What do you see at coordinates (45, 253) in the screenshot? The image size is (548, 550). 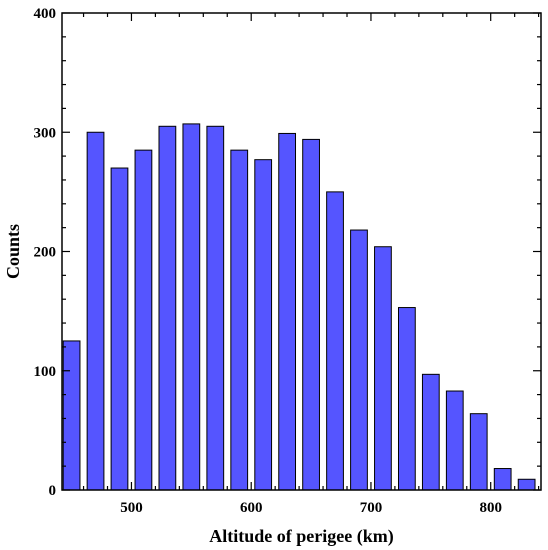 I see `y-tick-label: 200` at bounding box center [45, 253].